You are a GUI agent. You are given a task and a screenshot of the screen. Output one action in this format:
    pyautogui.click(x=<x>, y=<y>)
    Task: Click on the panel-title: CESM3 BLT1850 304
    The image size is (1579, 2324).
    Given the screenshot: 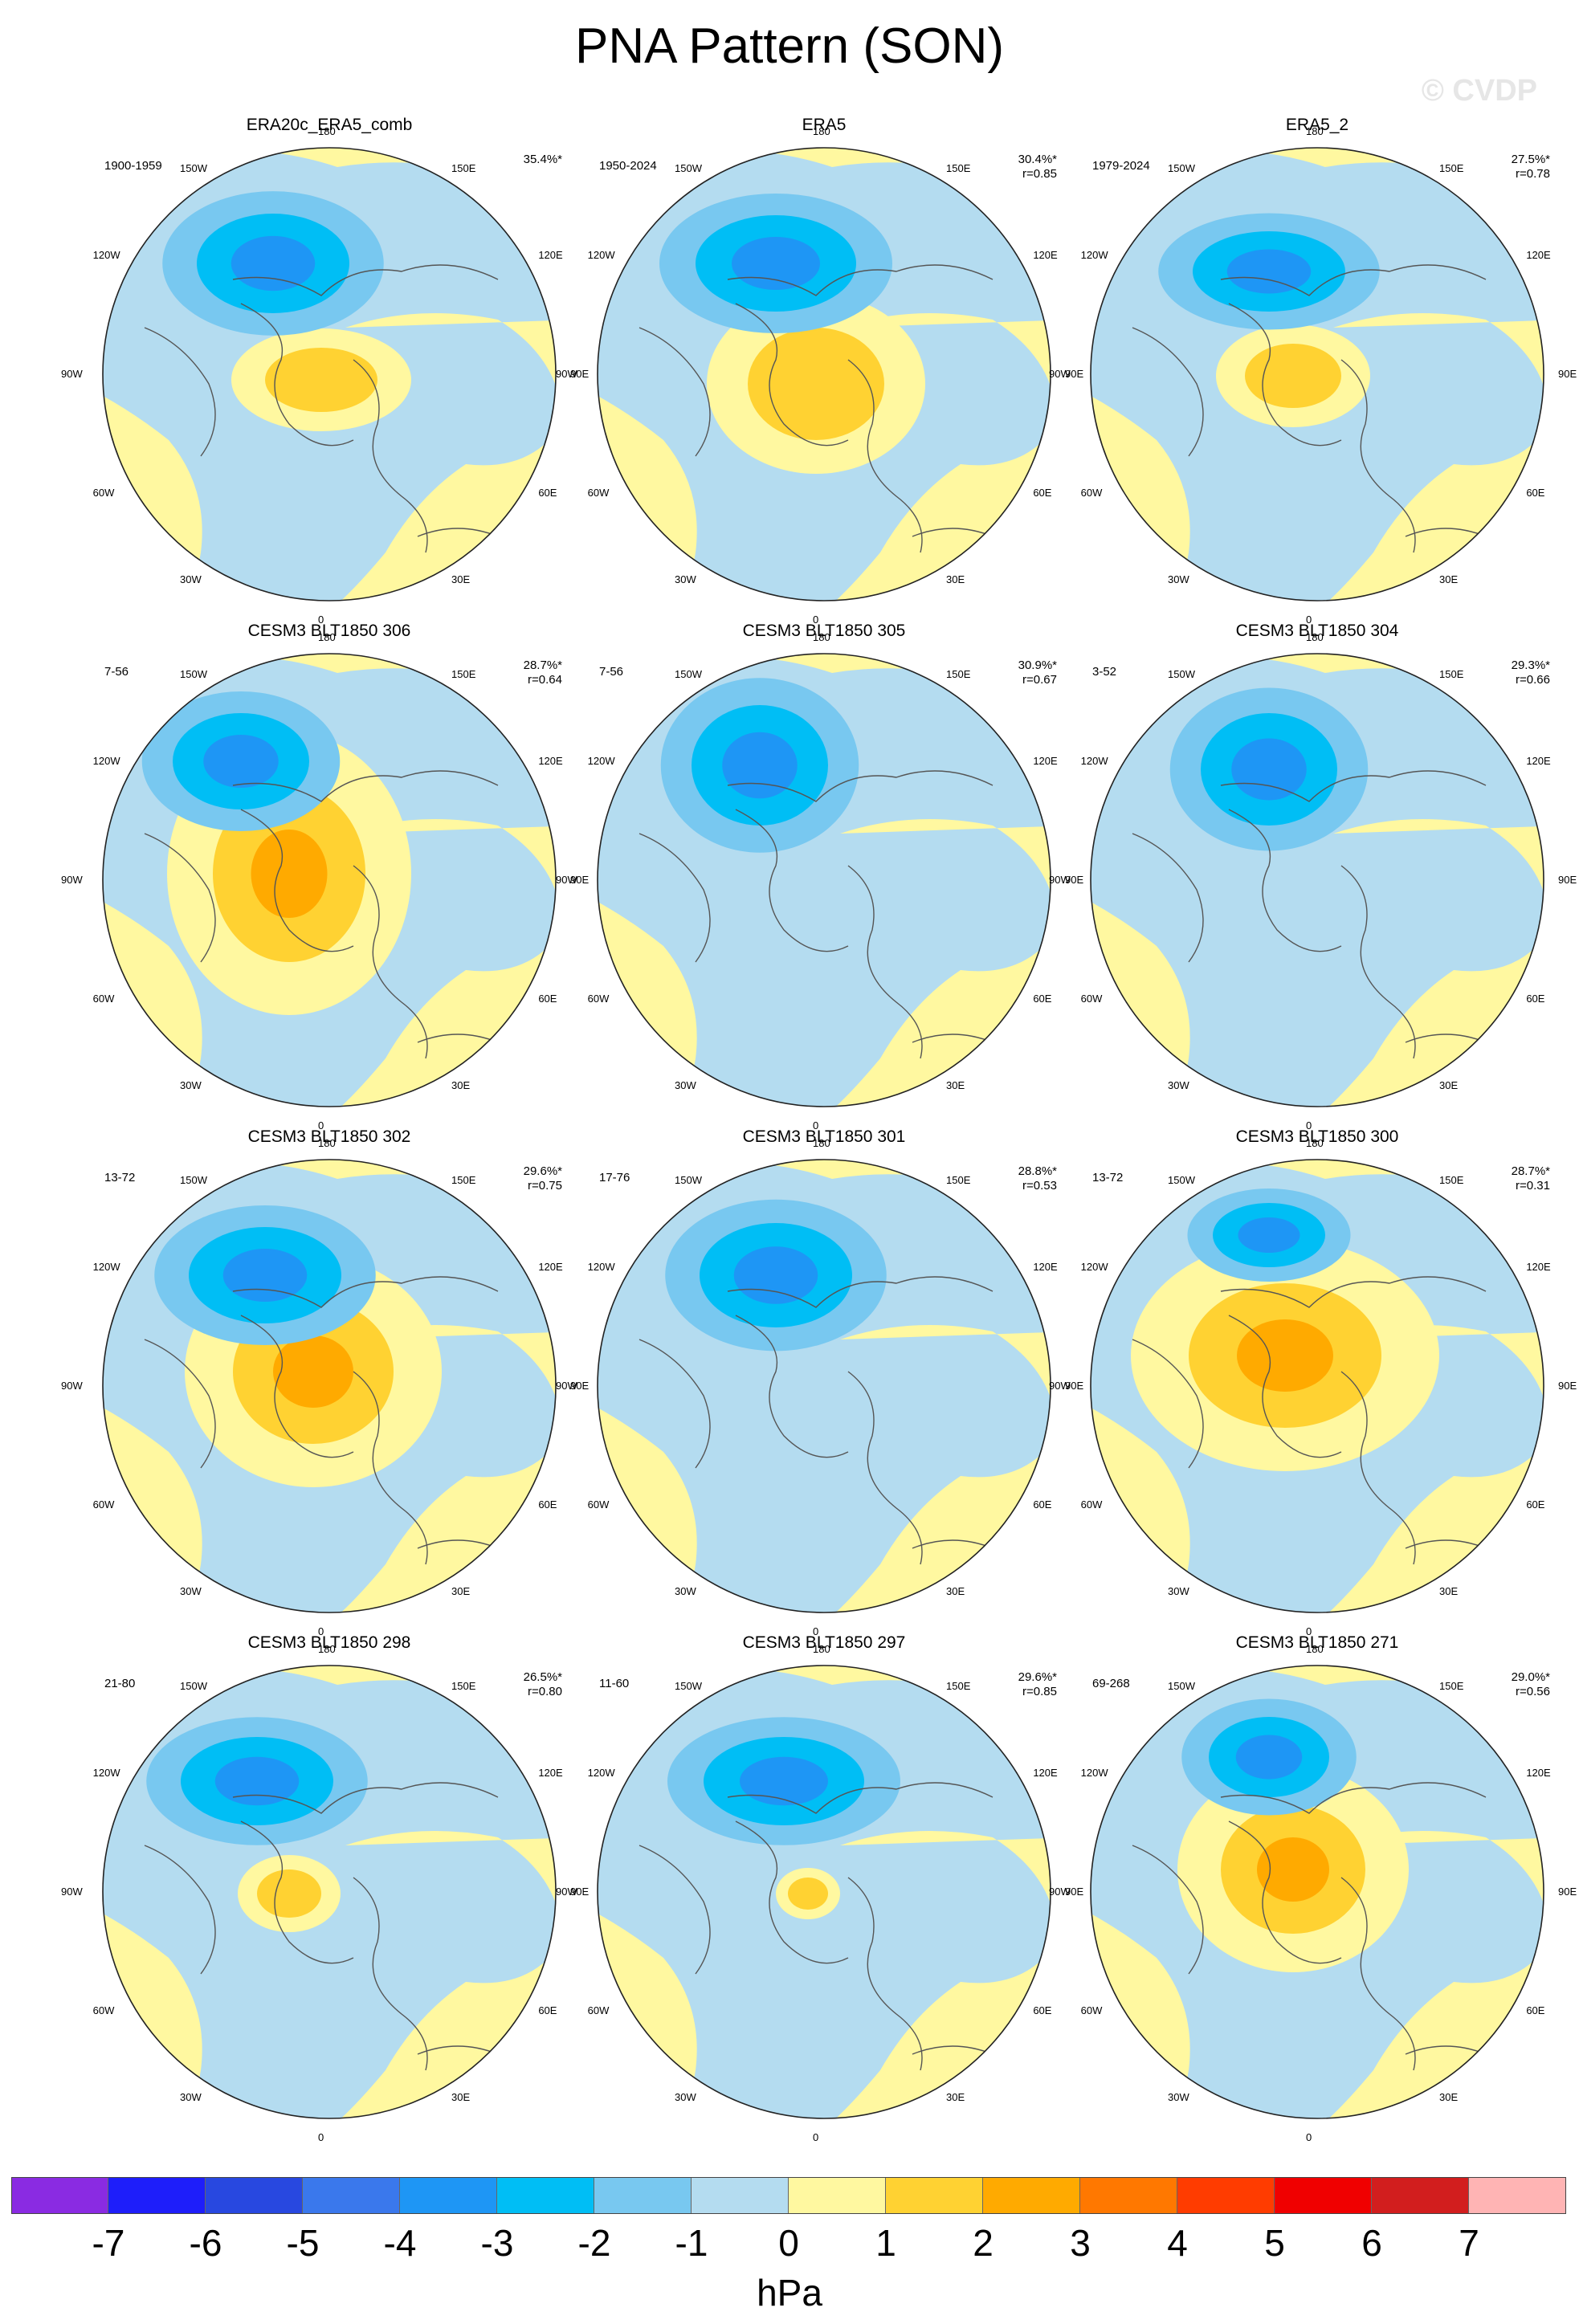 What is the action you would take?
    pyautogui.click(x=1317, y=631)
    